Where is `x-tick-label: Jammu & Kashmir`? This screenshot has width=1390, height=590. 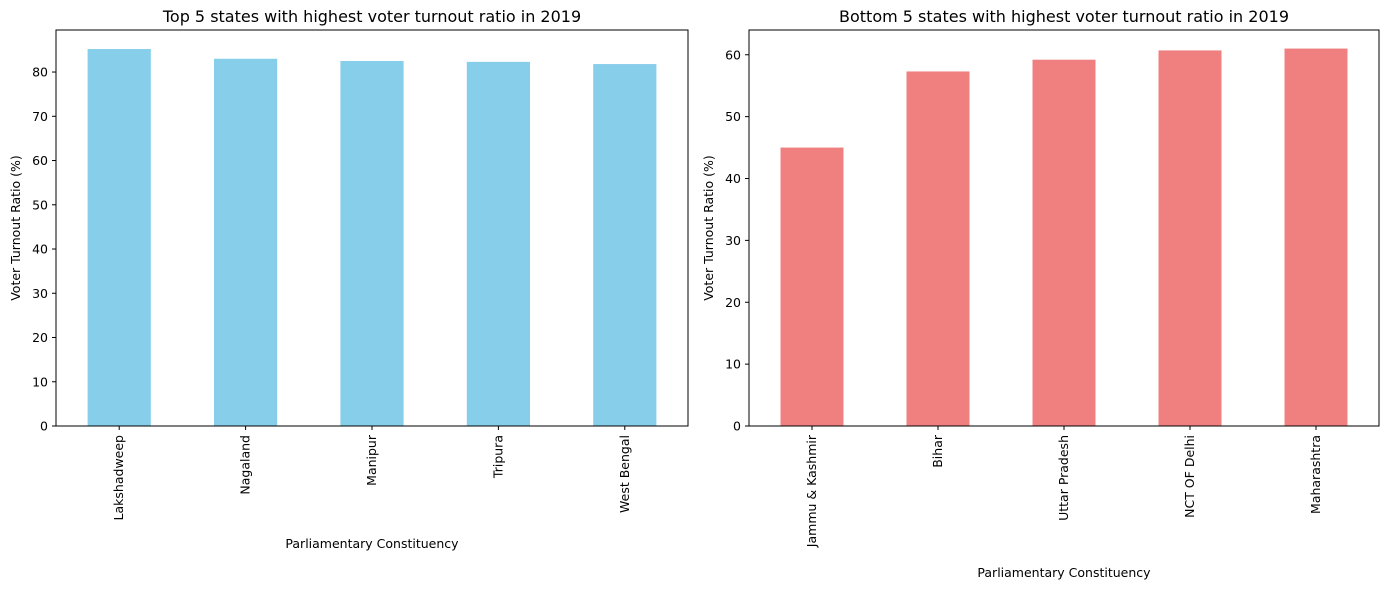 x-tick-label: Jammu & Kashmir is located at coordinates (811, 491).